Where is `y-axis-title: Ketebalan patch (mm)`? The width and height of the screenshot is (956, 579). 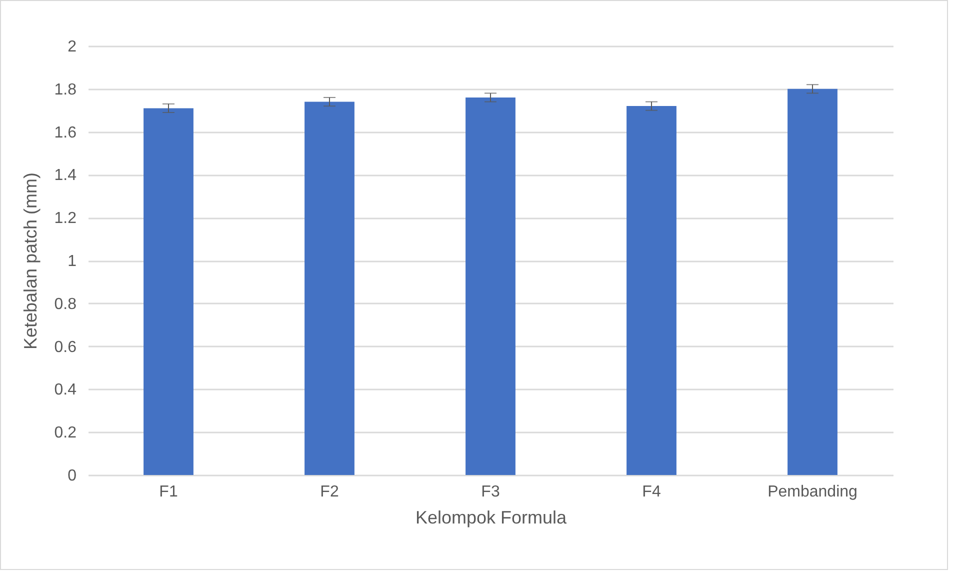
y-axis-title: Ketebalan patch (mm) is located at coordinates (30, 261).